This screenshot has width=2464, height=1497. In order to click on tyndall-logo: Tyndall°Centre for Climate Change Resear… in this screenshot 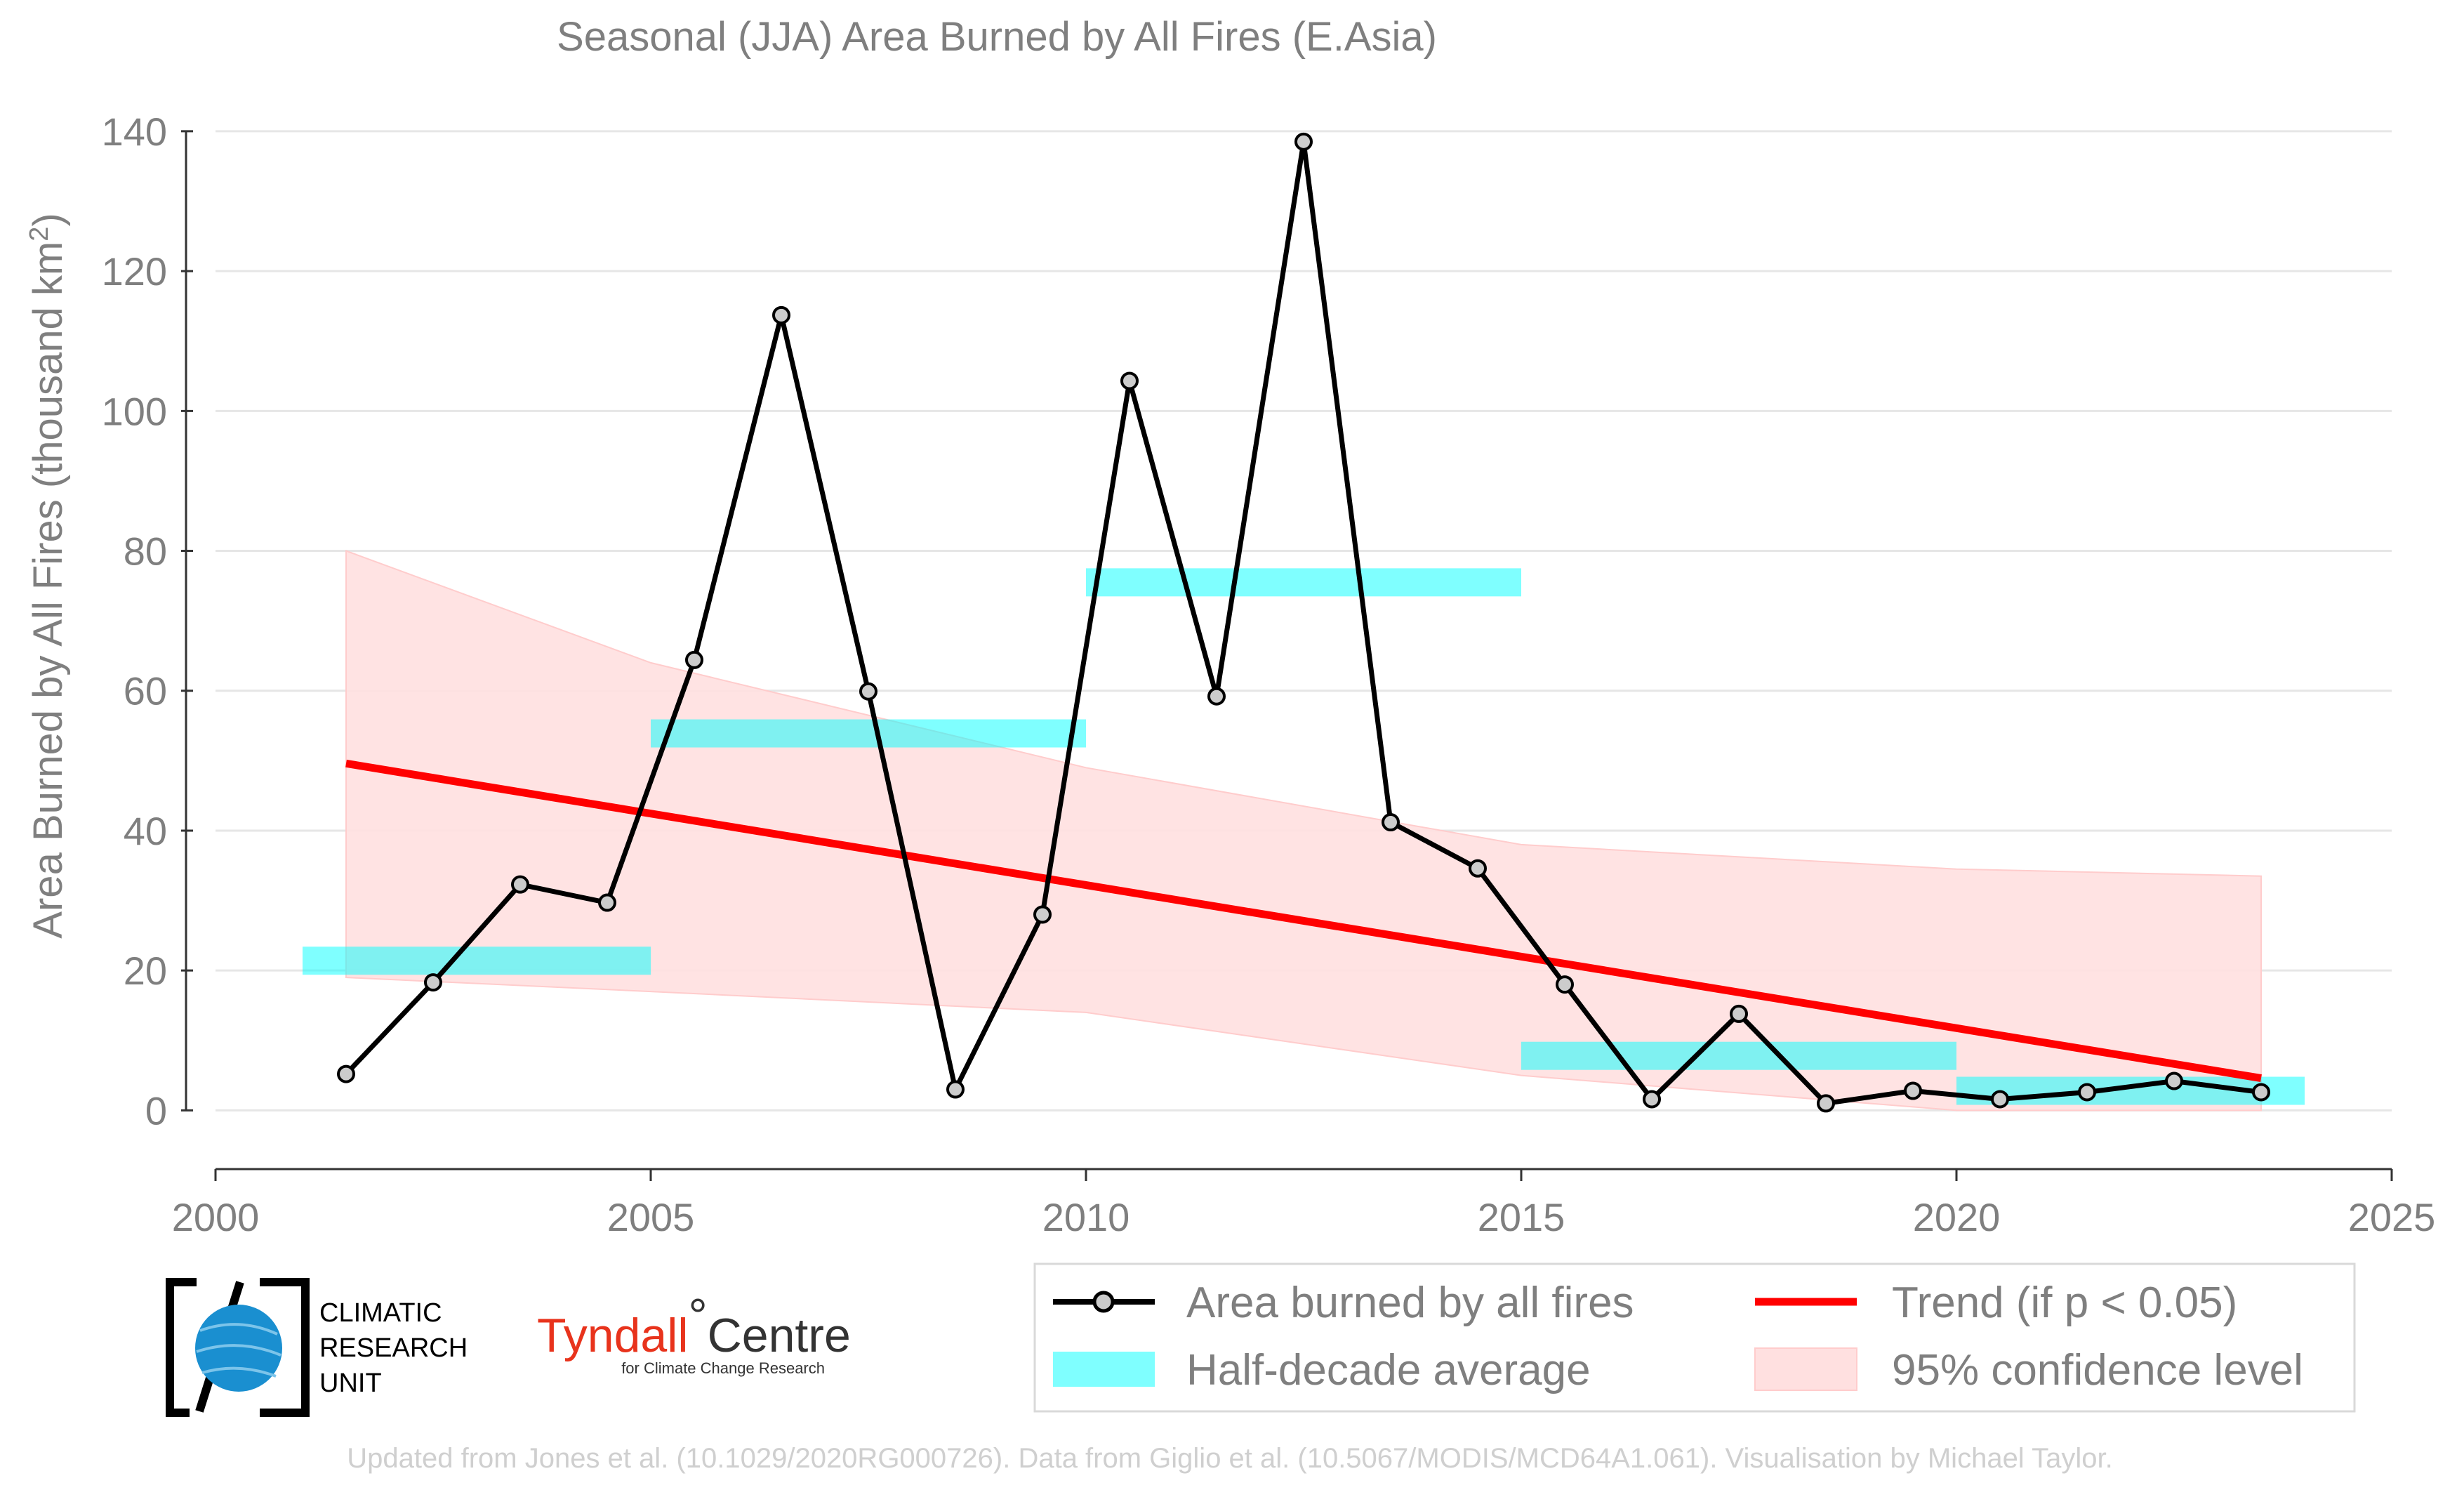, I will do `click(694, 1333)`.